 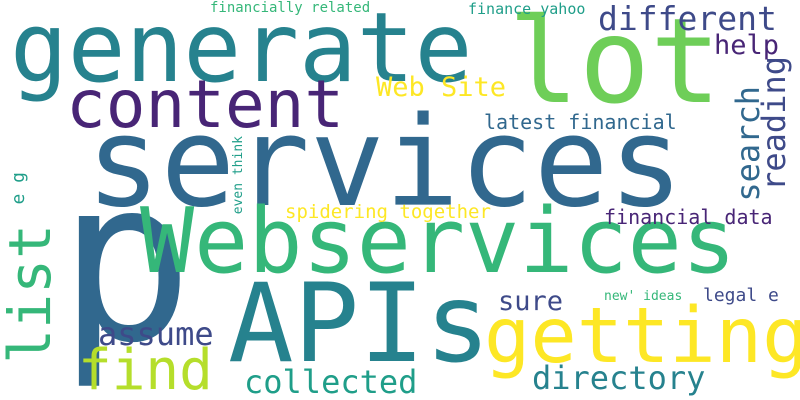 I want to click on word-finance-yahoo: finance yahoo, so click(x=527, y=9).